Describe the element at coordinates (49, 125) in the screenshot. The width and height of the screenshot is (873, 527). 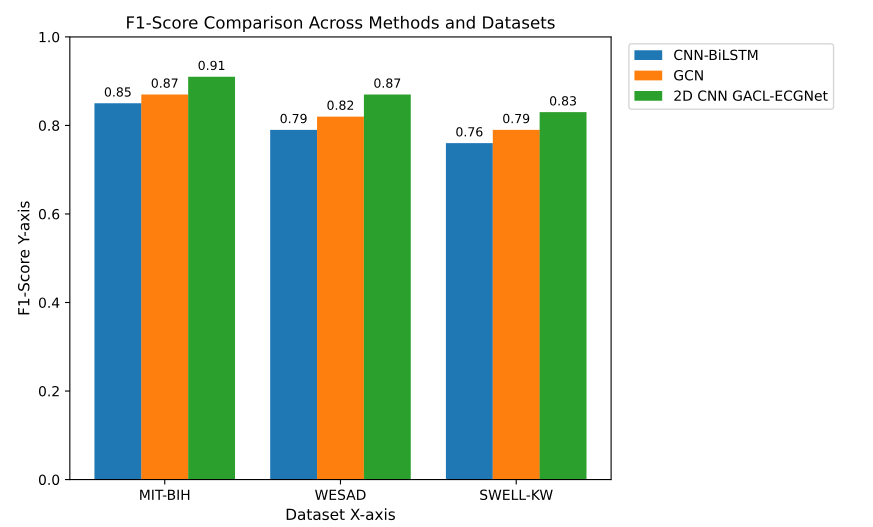
I see `y-tick-label: 0.8` at that location.